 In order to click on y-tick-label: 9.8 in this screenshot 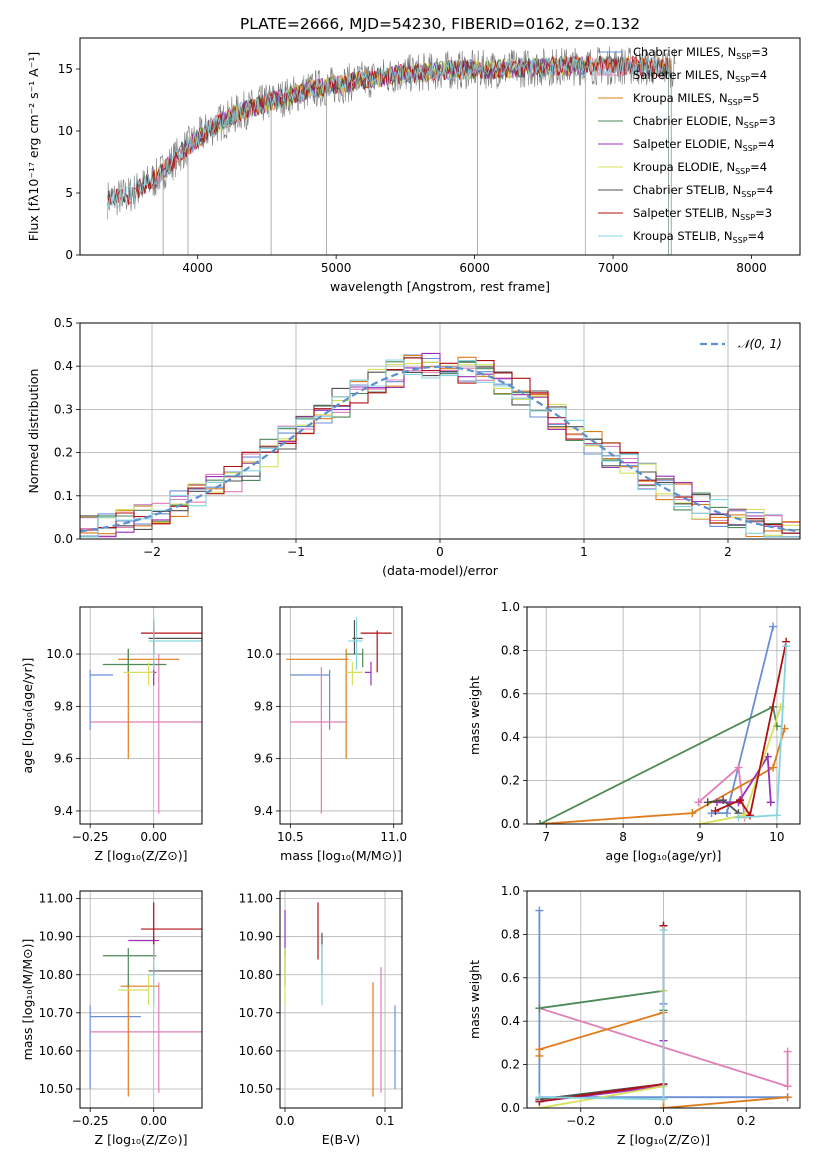, I will do `click(63, 706)`.